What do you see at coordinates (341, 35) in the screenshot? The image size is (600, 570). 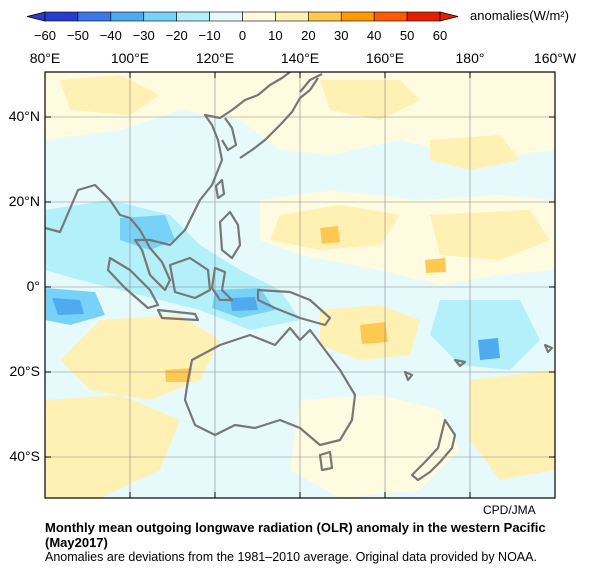 I see `colorbar-tick-label: 30` at bounding box center [341, 35].